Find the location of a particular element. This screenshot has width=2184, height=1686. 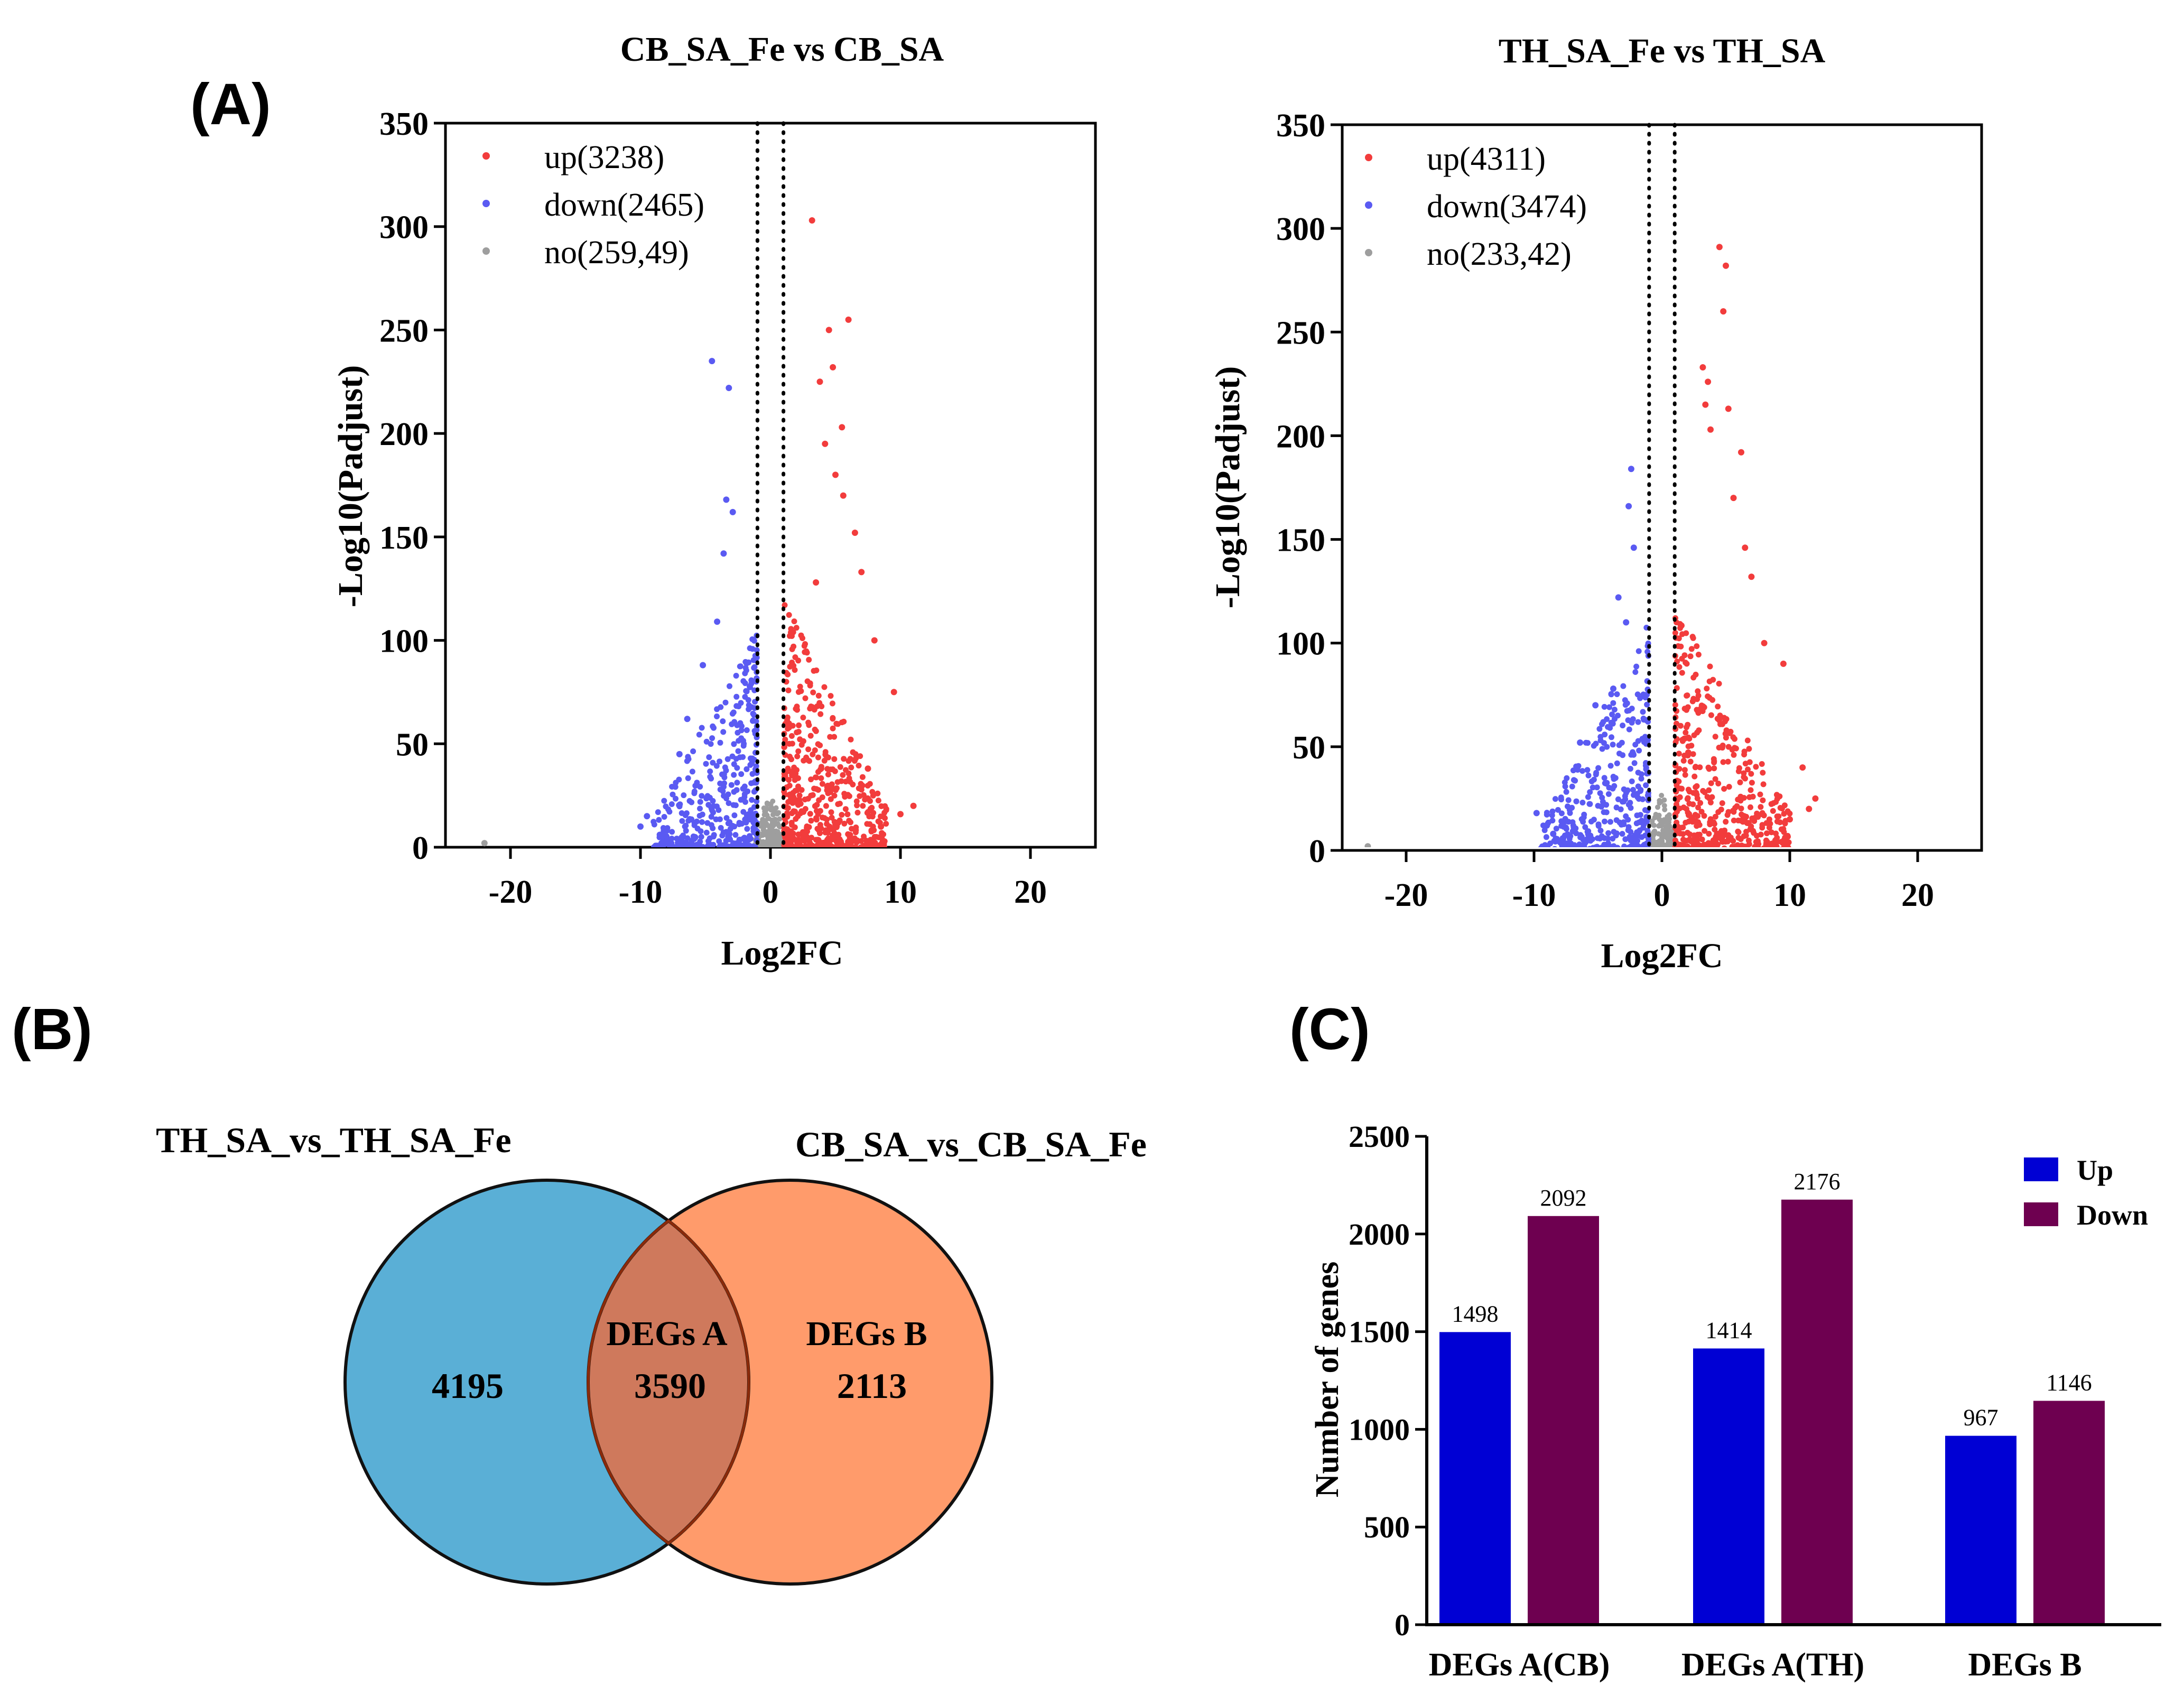

volcano-x-tick-label: 20 is located at coordinates (1917, 895).